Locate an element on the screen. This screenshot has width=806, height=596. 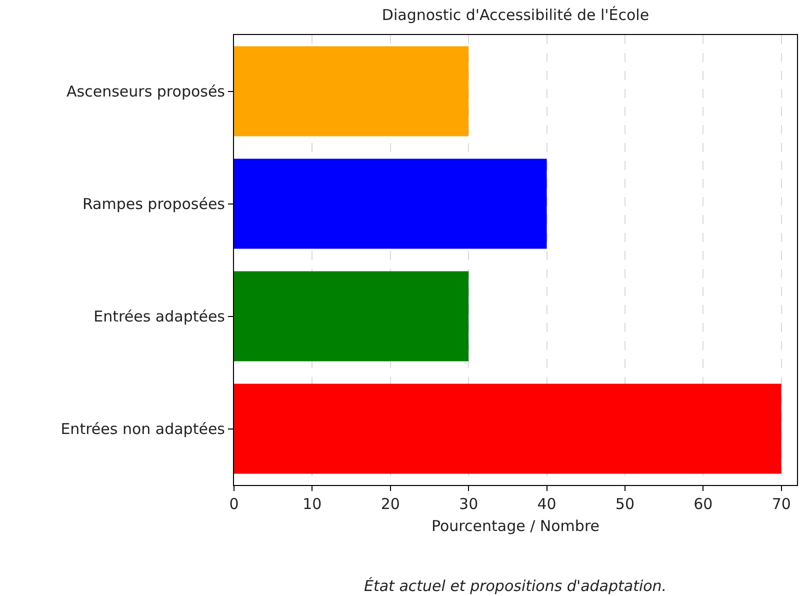
y-tick-label: Ascenseurs proposés is located at coordinates (146, 91).